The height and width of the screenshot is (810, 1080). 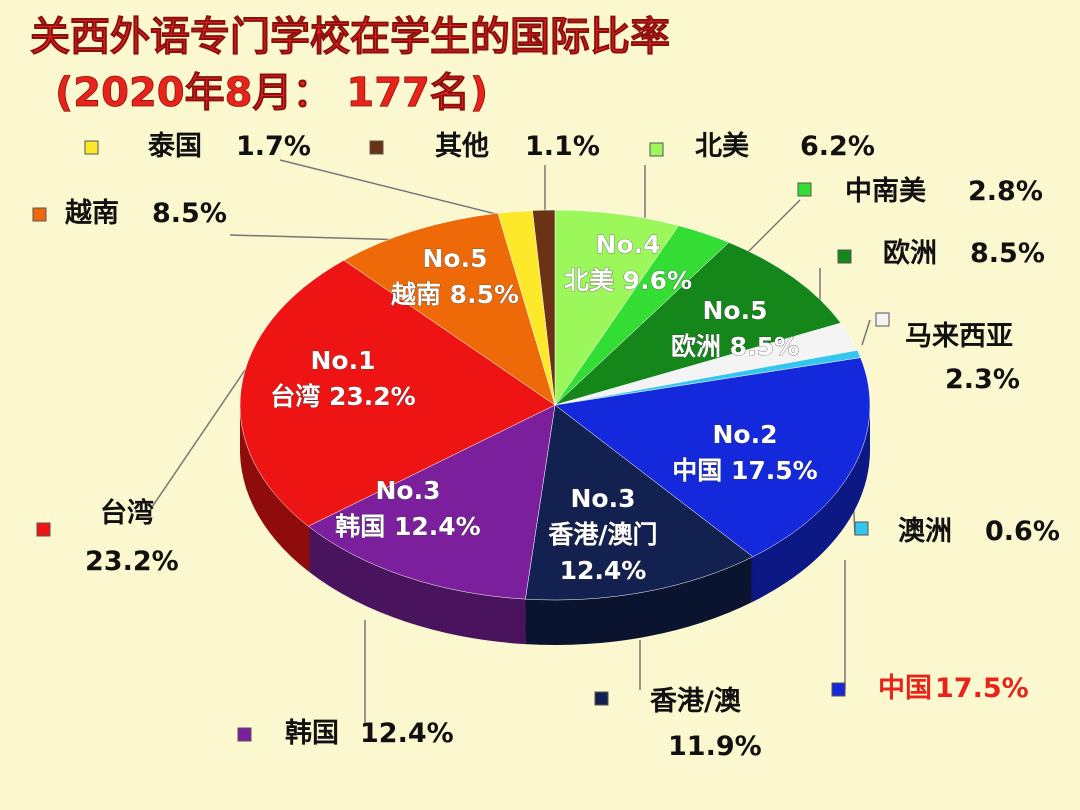 I want to click on slice-label: 马来西亚, so click(x=959, y=336).